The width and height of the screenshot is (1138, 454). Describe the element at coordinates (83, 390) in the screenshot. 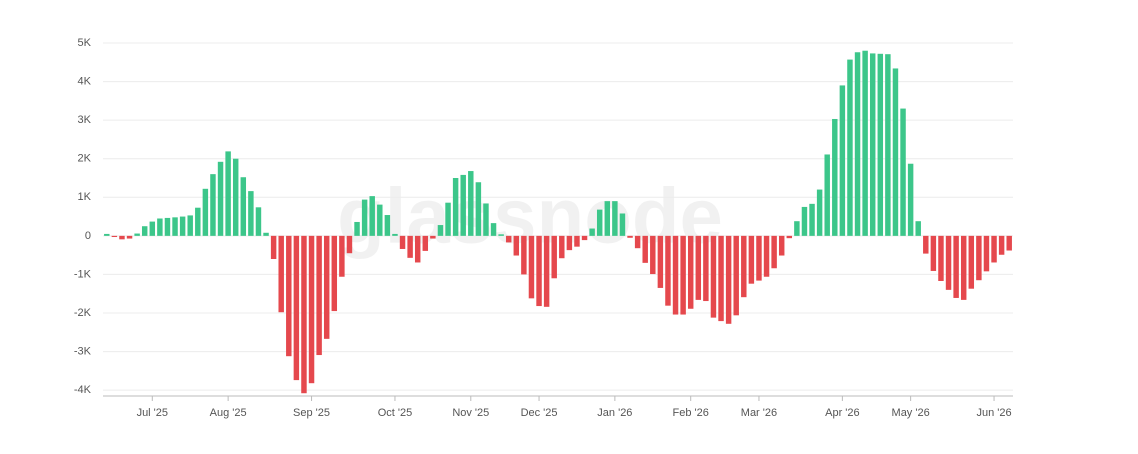

I see `y-tick-label: -4K` at that location.